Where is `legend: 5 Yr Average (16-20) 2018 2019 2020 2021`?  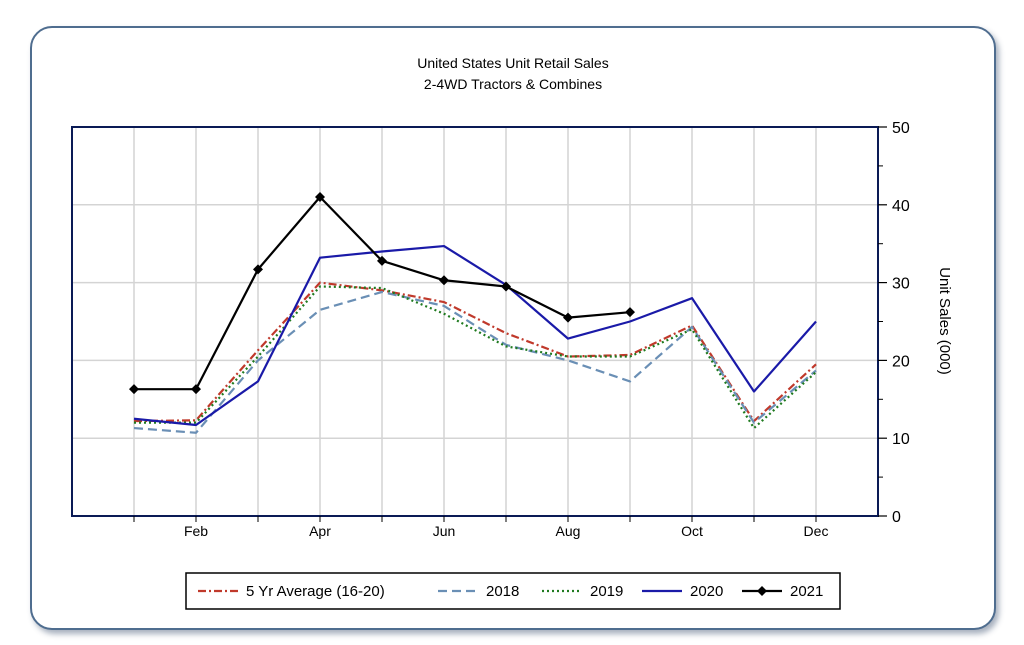 legend: 5 Yr Average (16-20) 2018 2019 2020 2021 is located at coordinates (513, 591).